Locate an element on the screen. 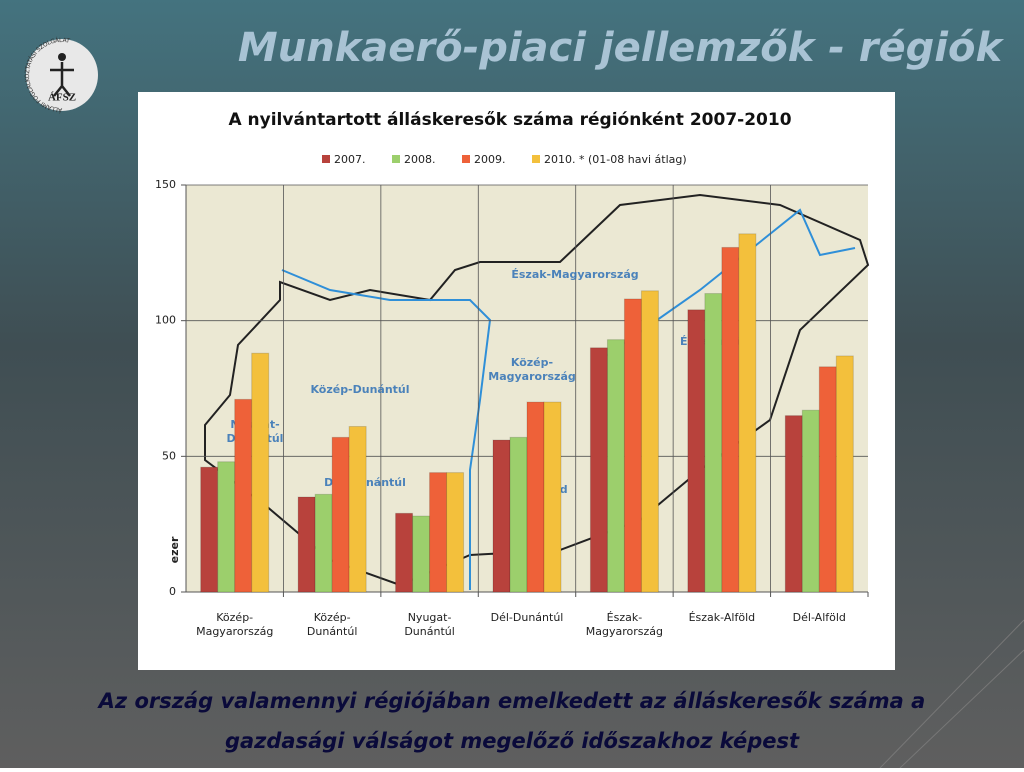  legend-label: 2007. is located at coordinates (350, 159).